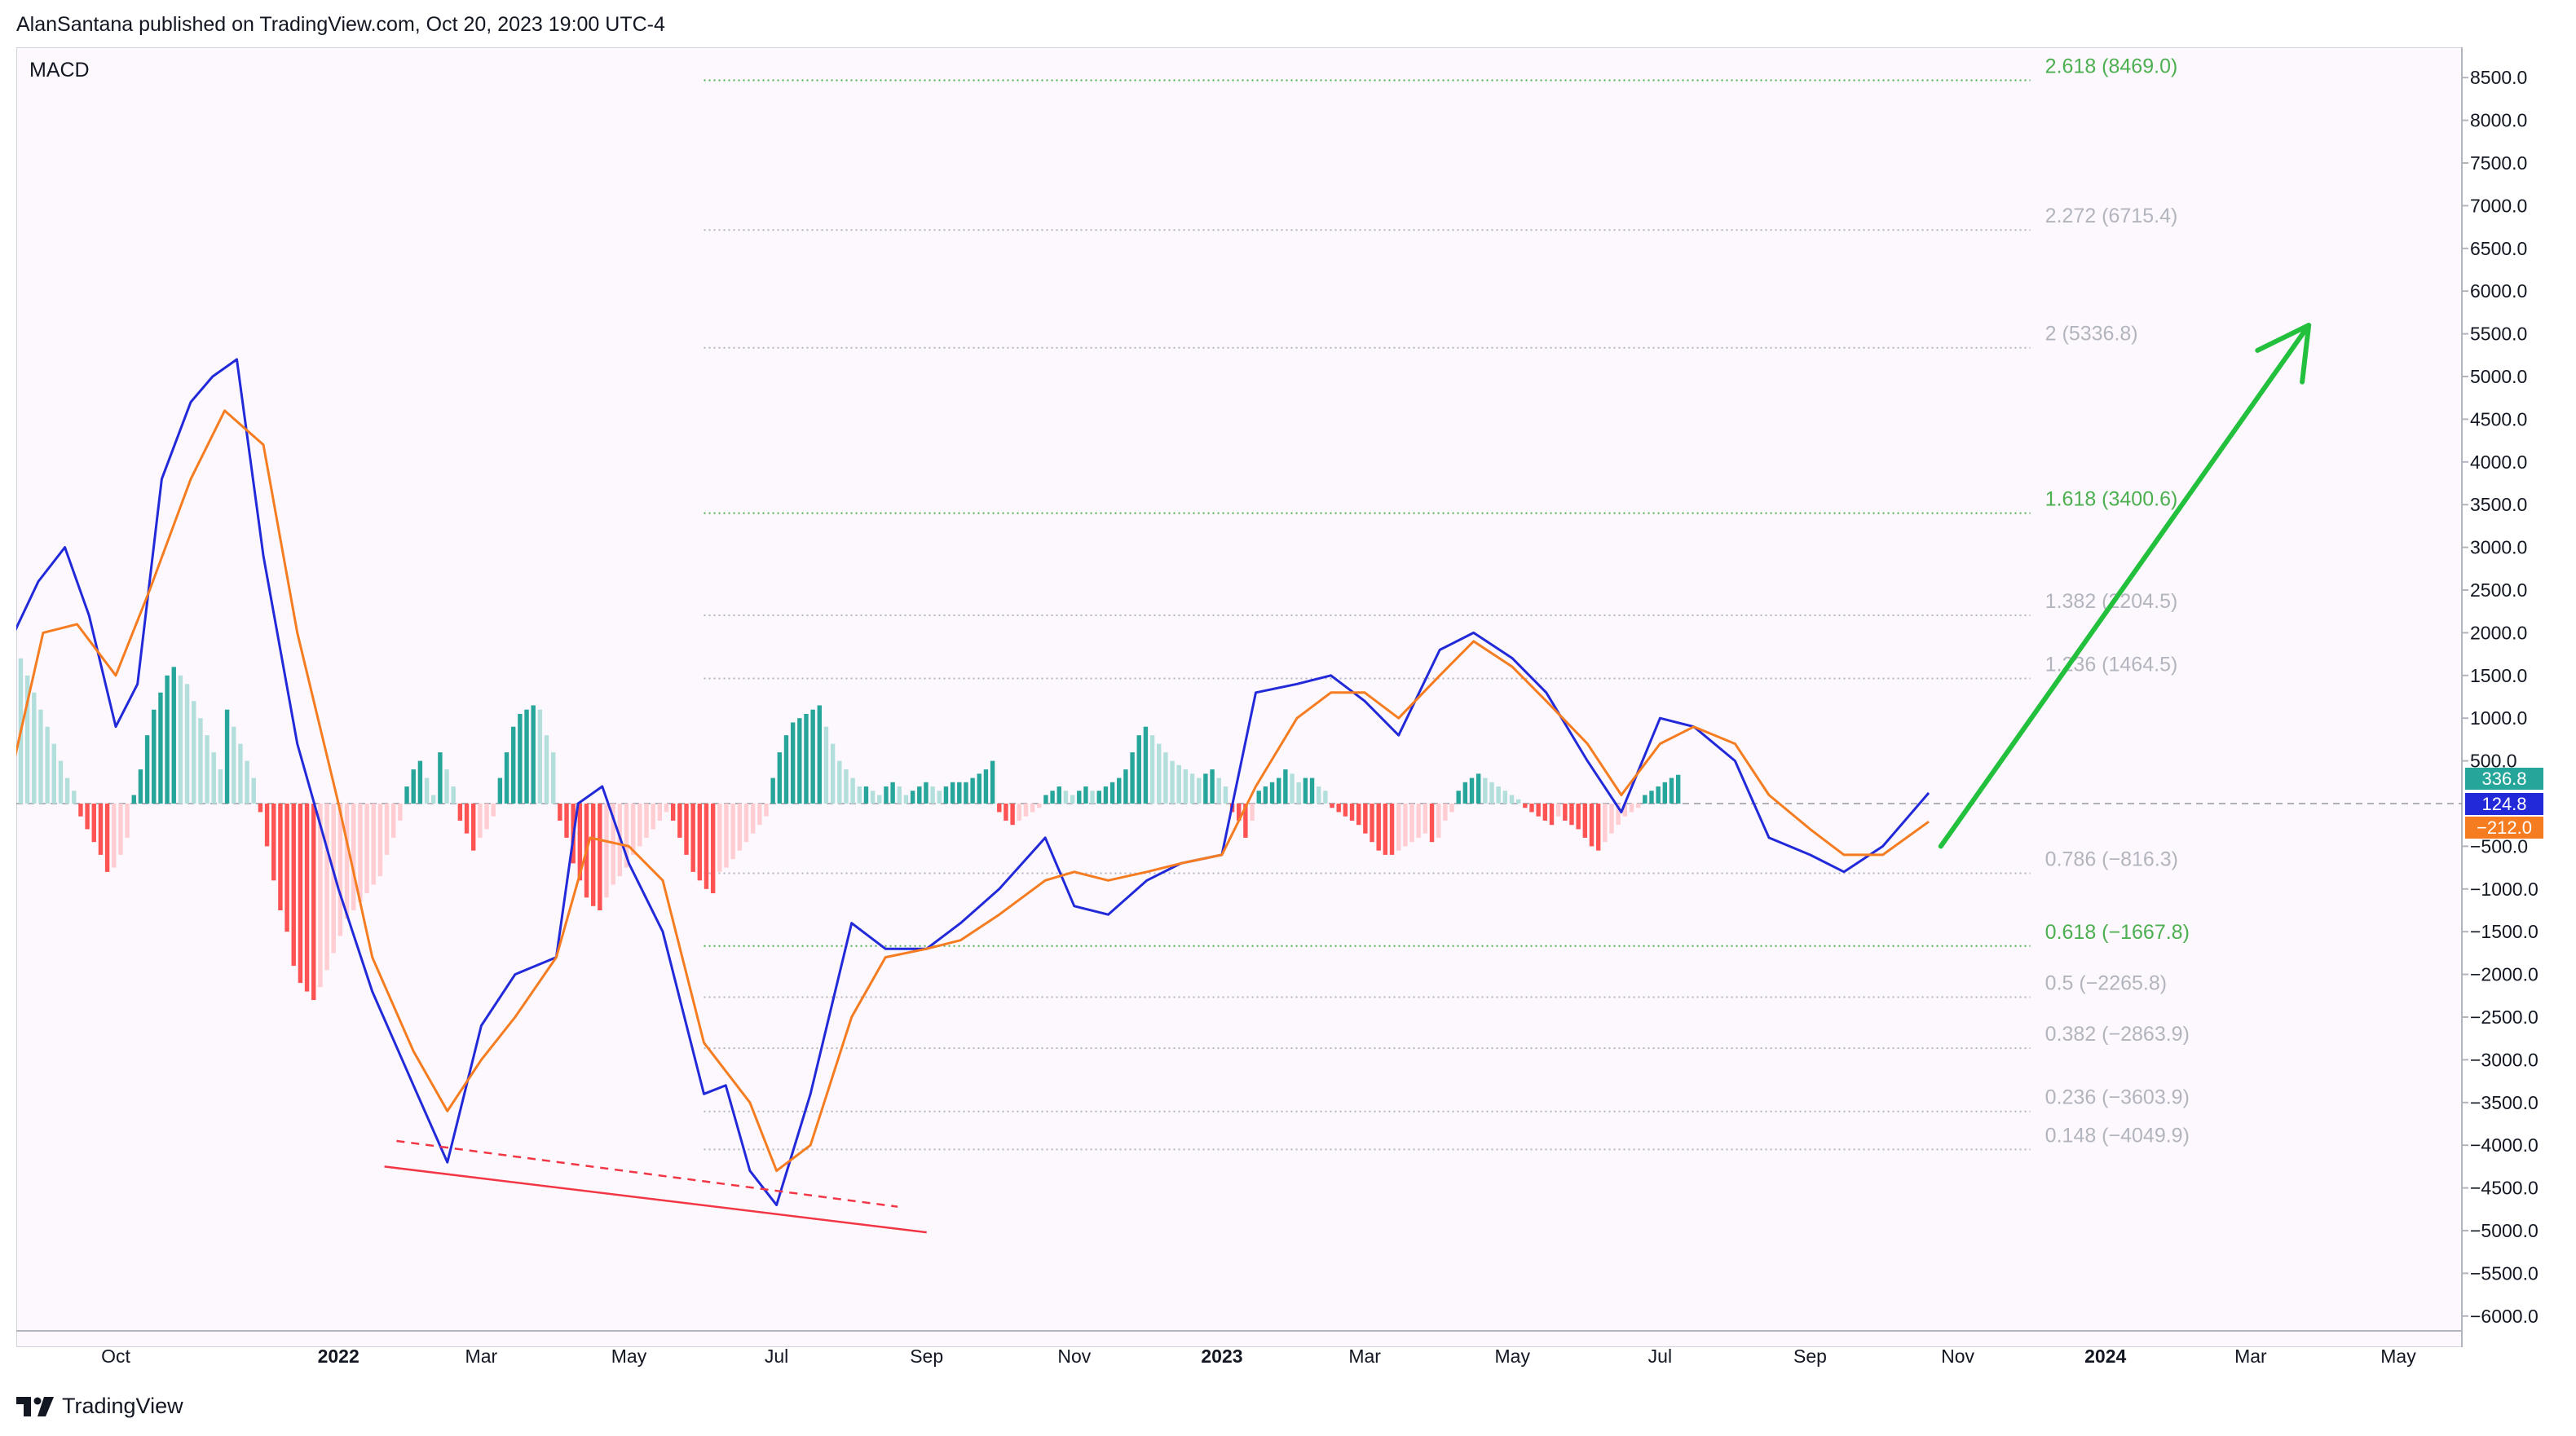  I want to click on fib-level-label: 0.236 (−3603.9), so click(2117, 1097).